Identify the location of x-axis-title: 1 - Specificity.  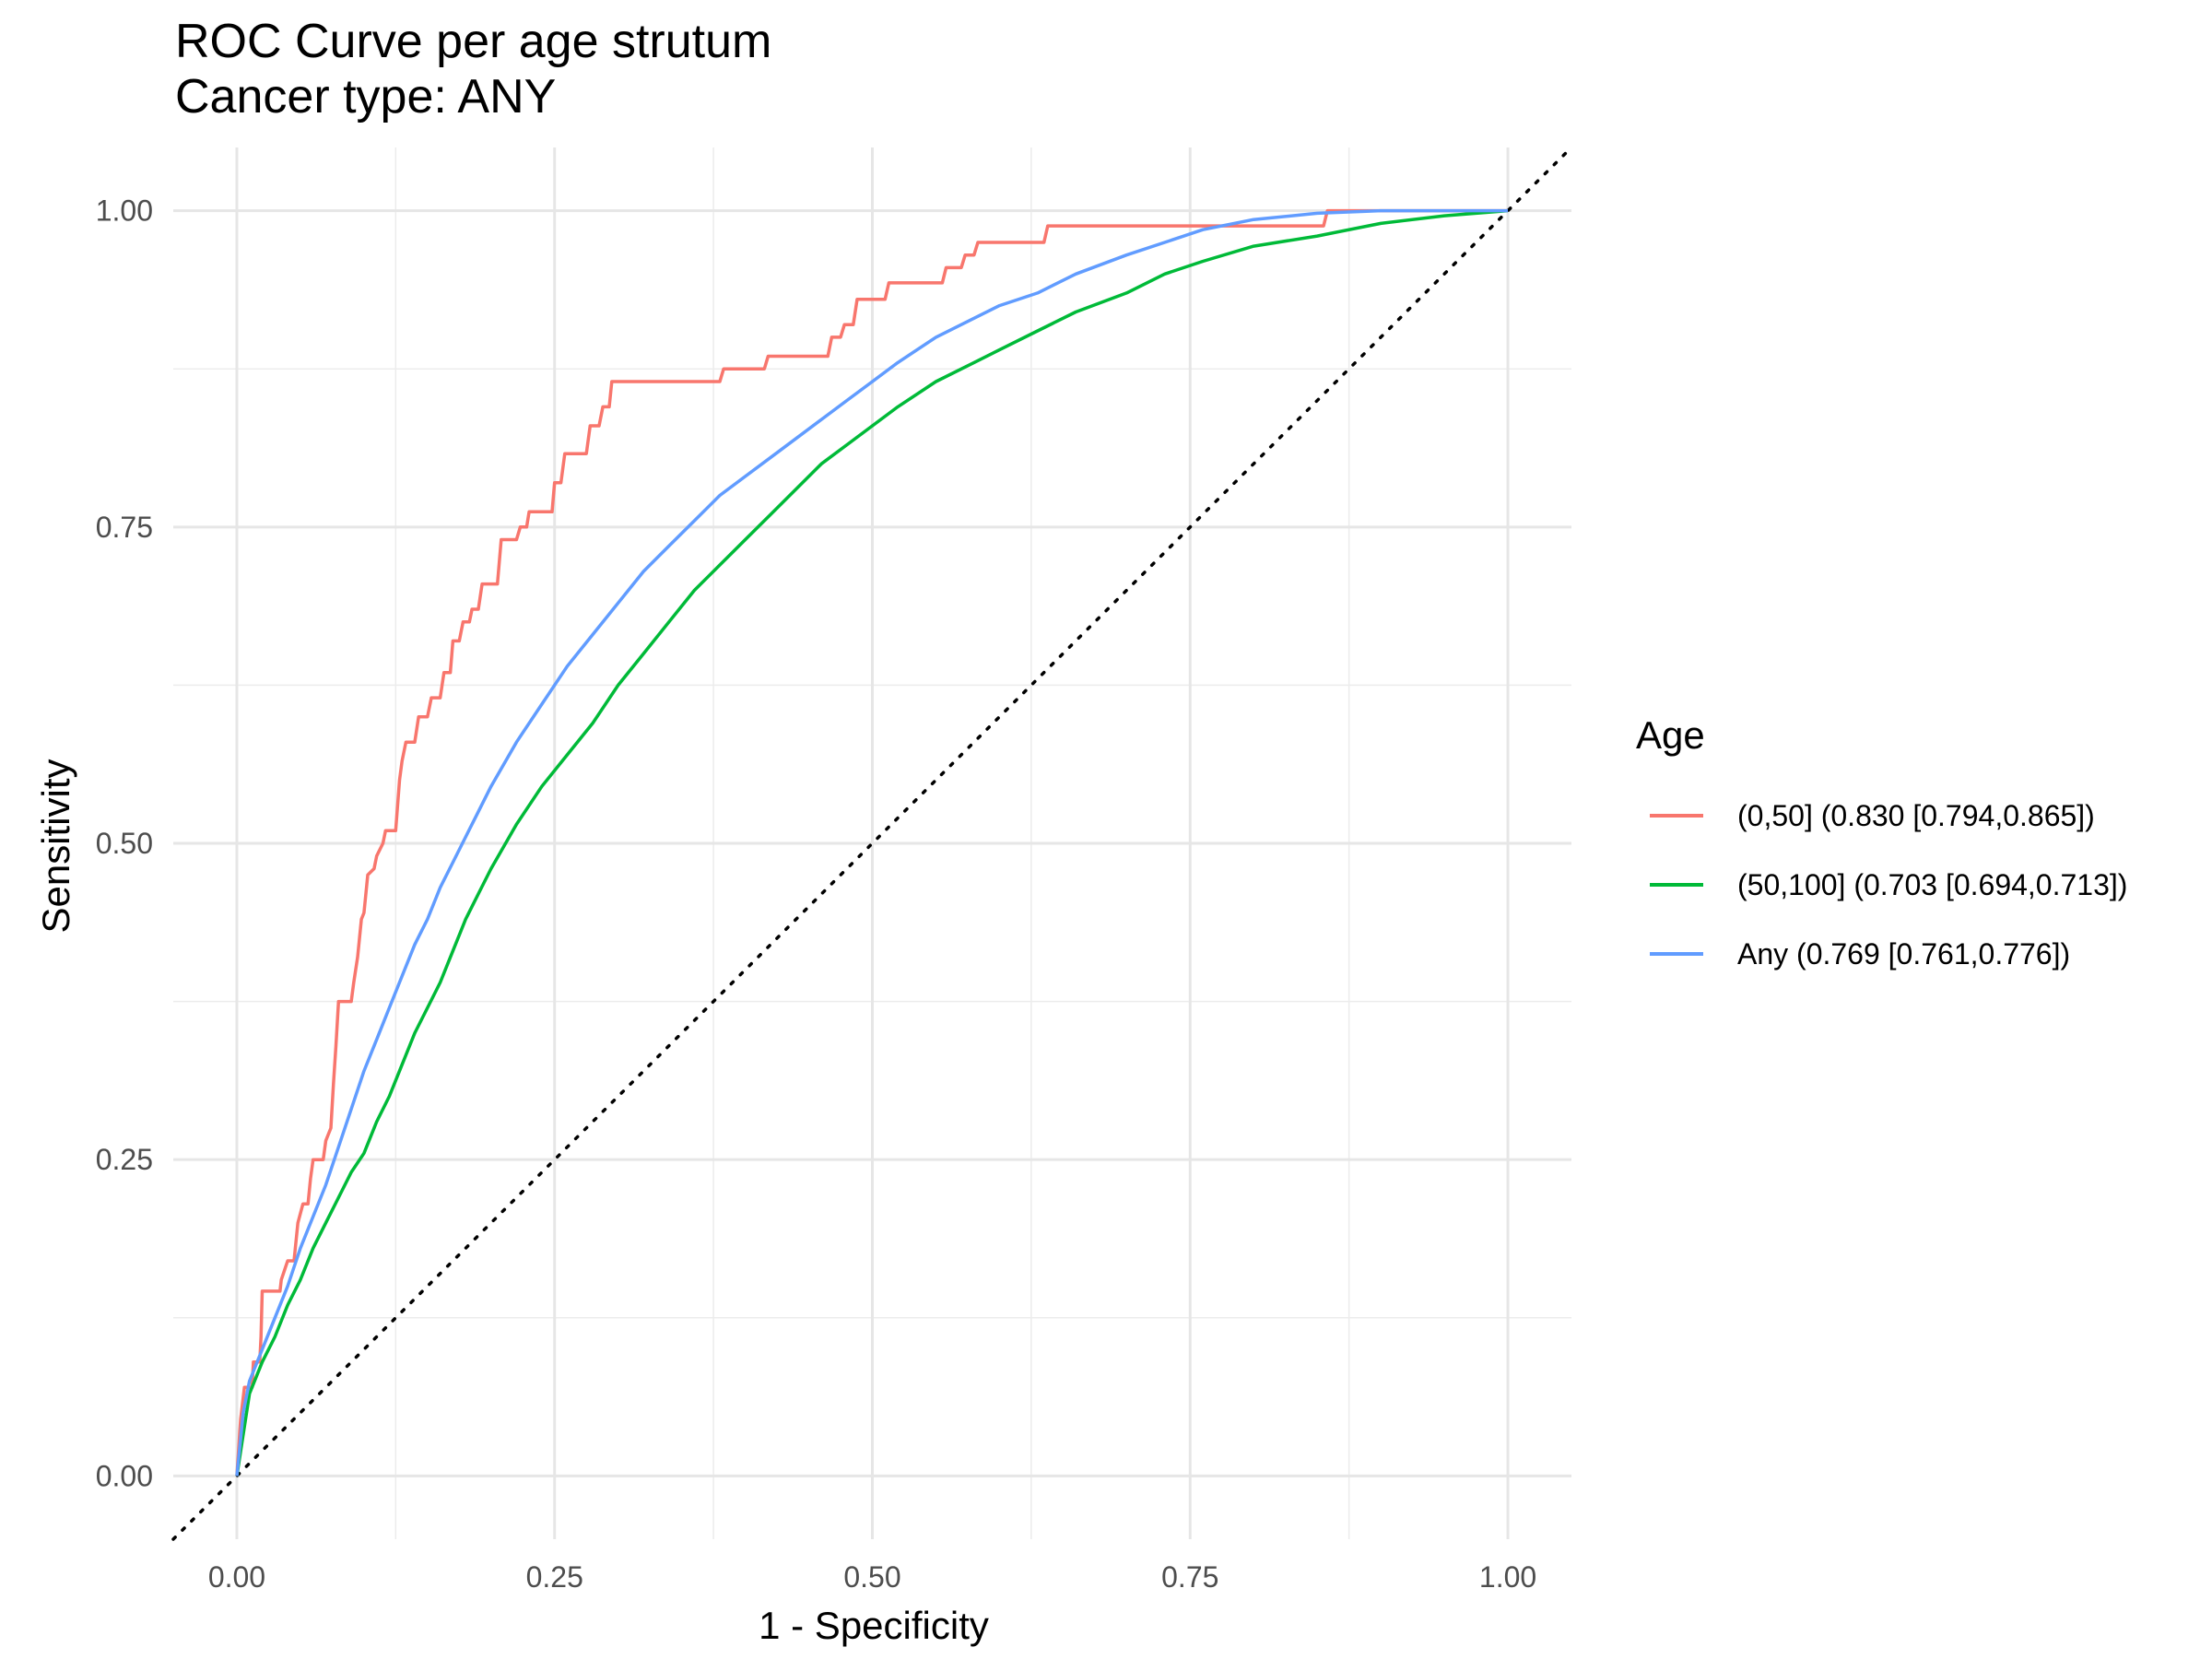
(874, 1625).